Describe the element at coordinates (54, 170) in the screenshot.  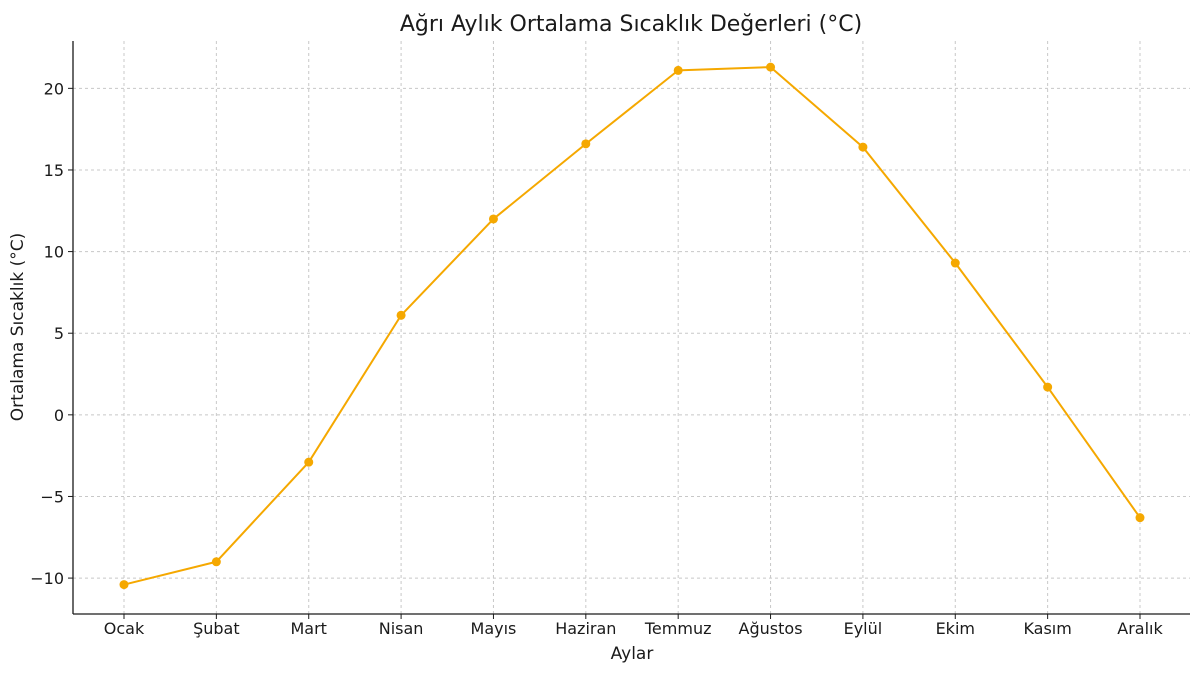
I see `y-tick-label: 15` at that location.